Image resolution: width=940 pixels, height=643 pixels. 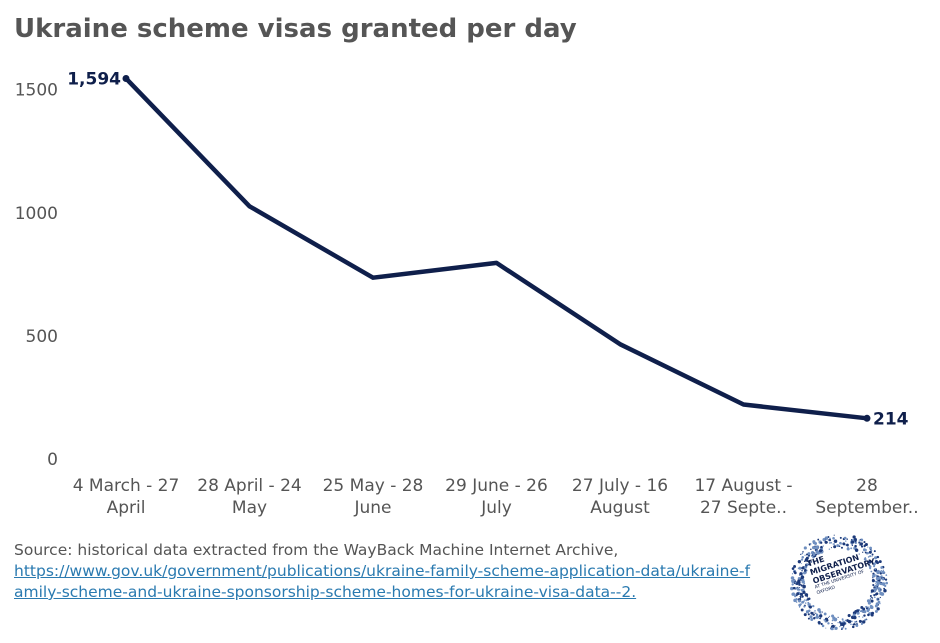 What do you see at coordinates (94, 79) in the screenshot?
I see `data-label: 1,594` at bounding box center [94, 79].